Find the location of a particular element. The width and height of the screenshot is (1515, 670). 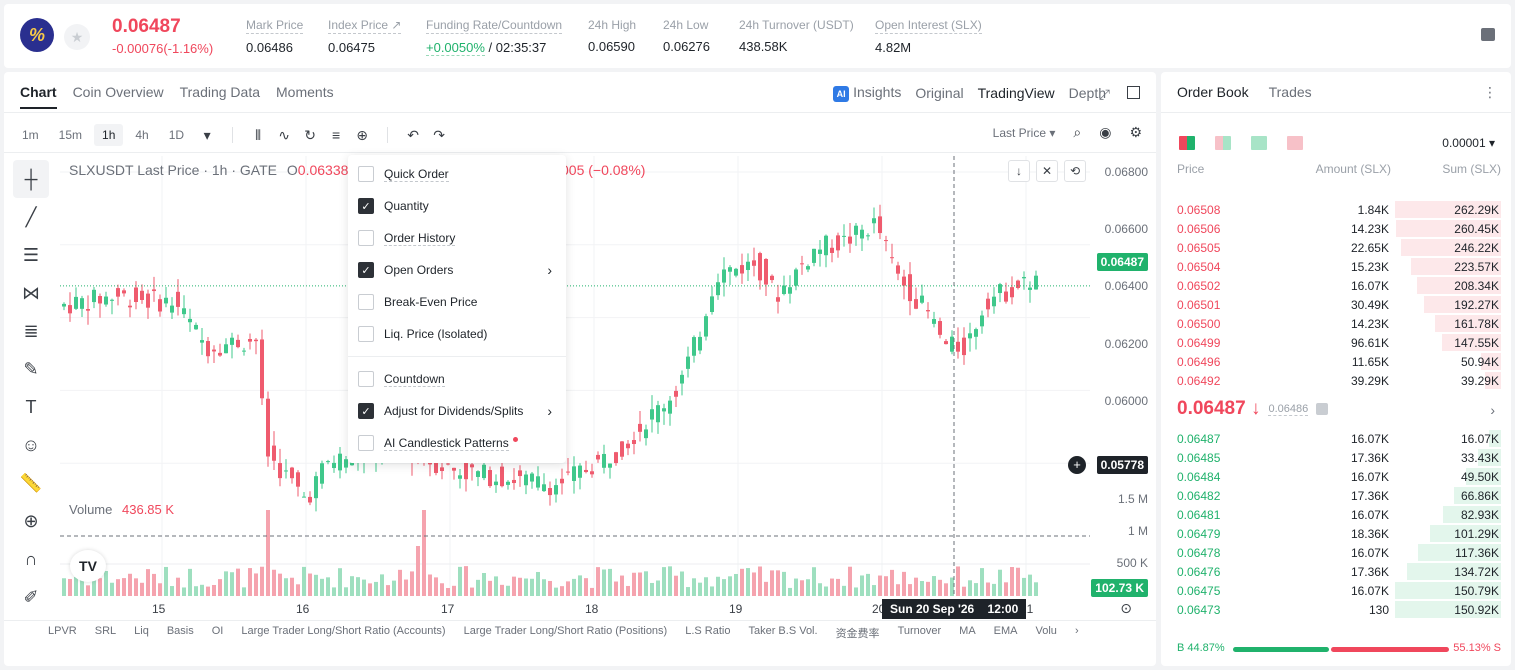

precision-select: 0.00001 ▾ is located at coordinates (1468, 143).